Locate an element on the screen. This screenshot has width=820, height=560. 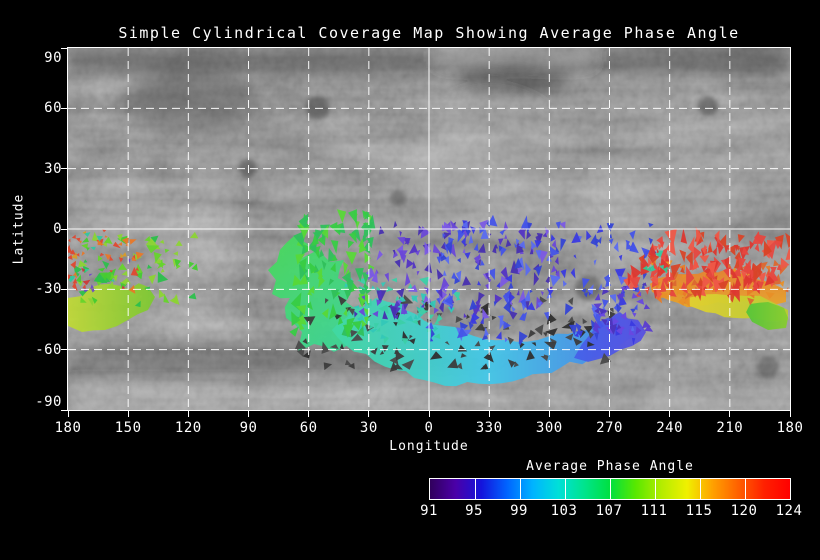
colorbar is located at coordinates (610, 489).